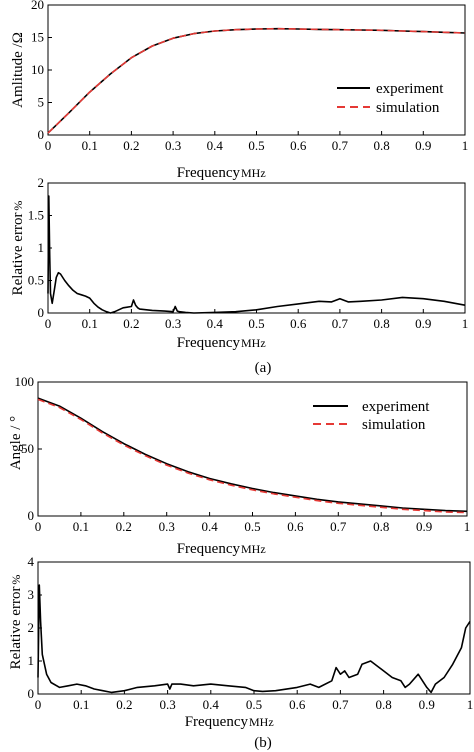 The image size is (474, 752). I want to click on amplitude-error-ylabel-text: Relative error, so click(18, 254).